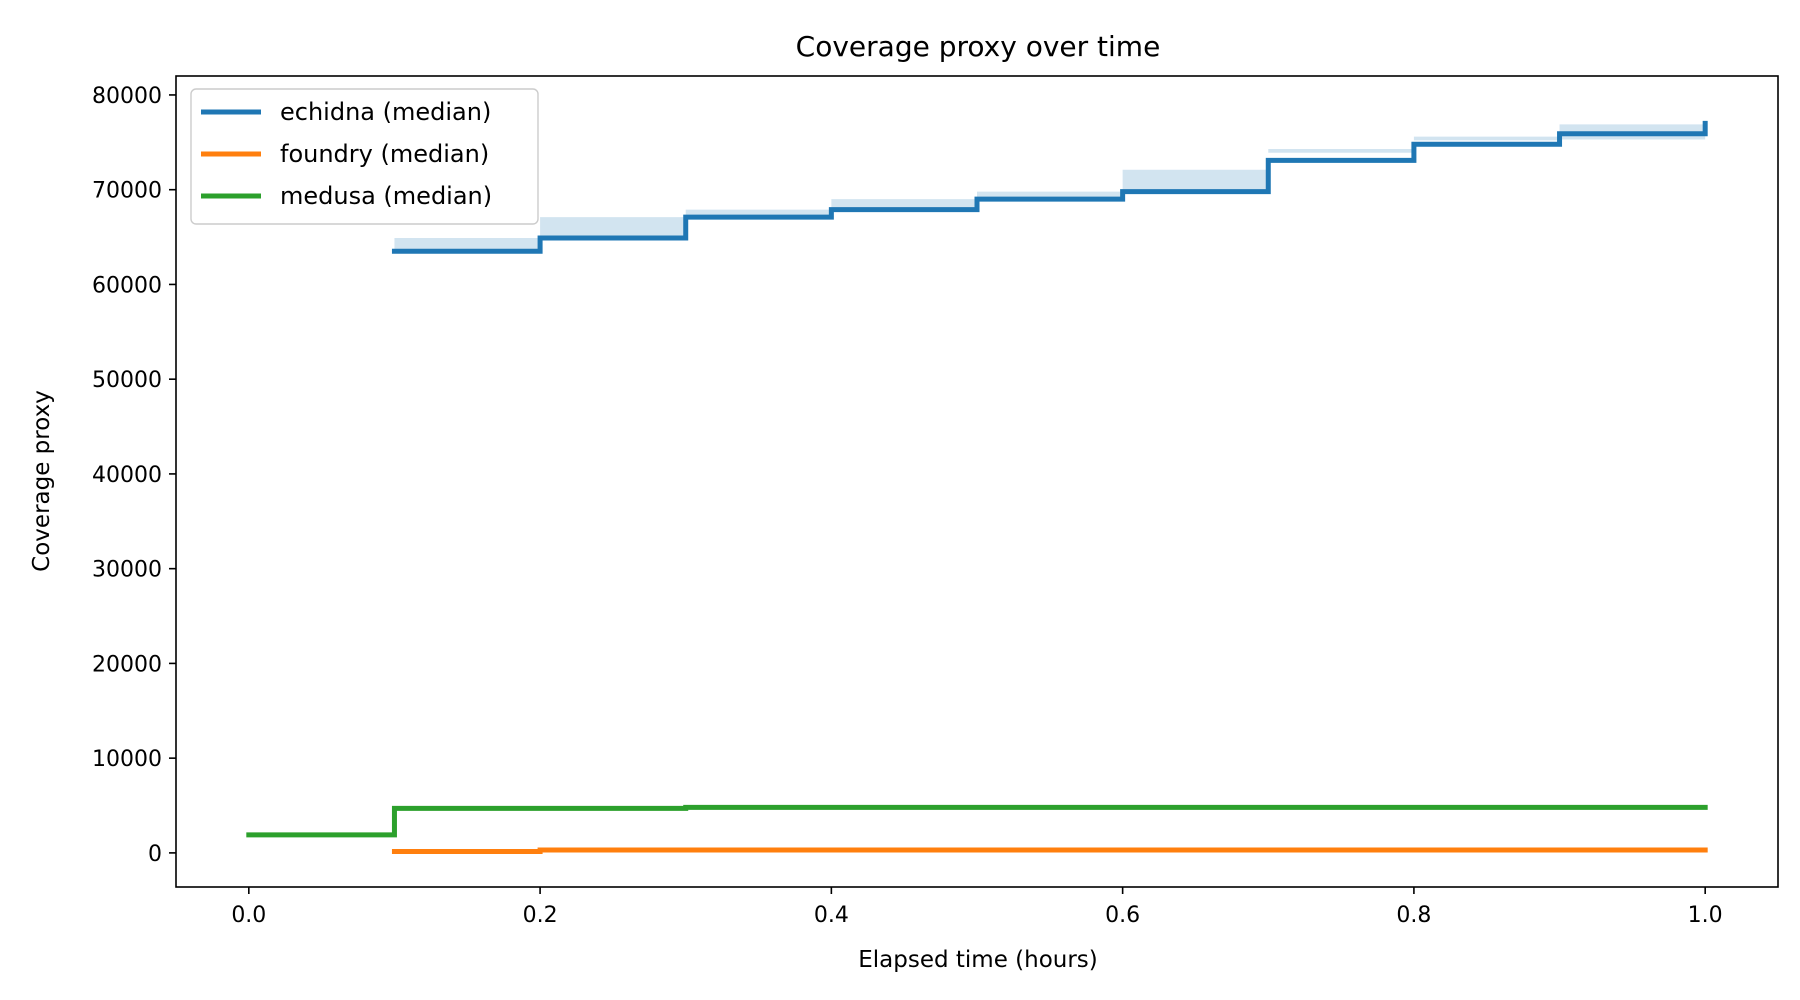 This screenshot has width=1800, height=1000. I want to click on series-line-medusa, so click(977, 821).